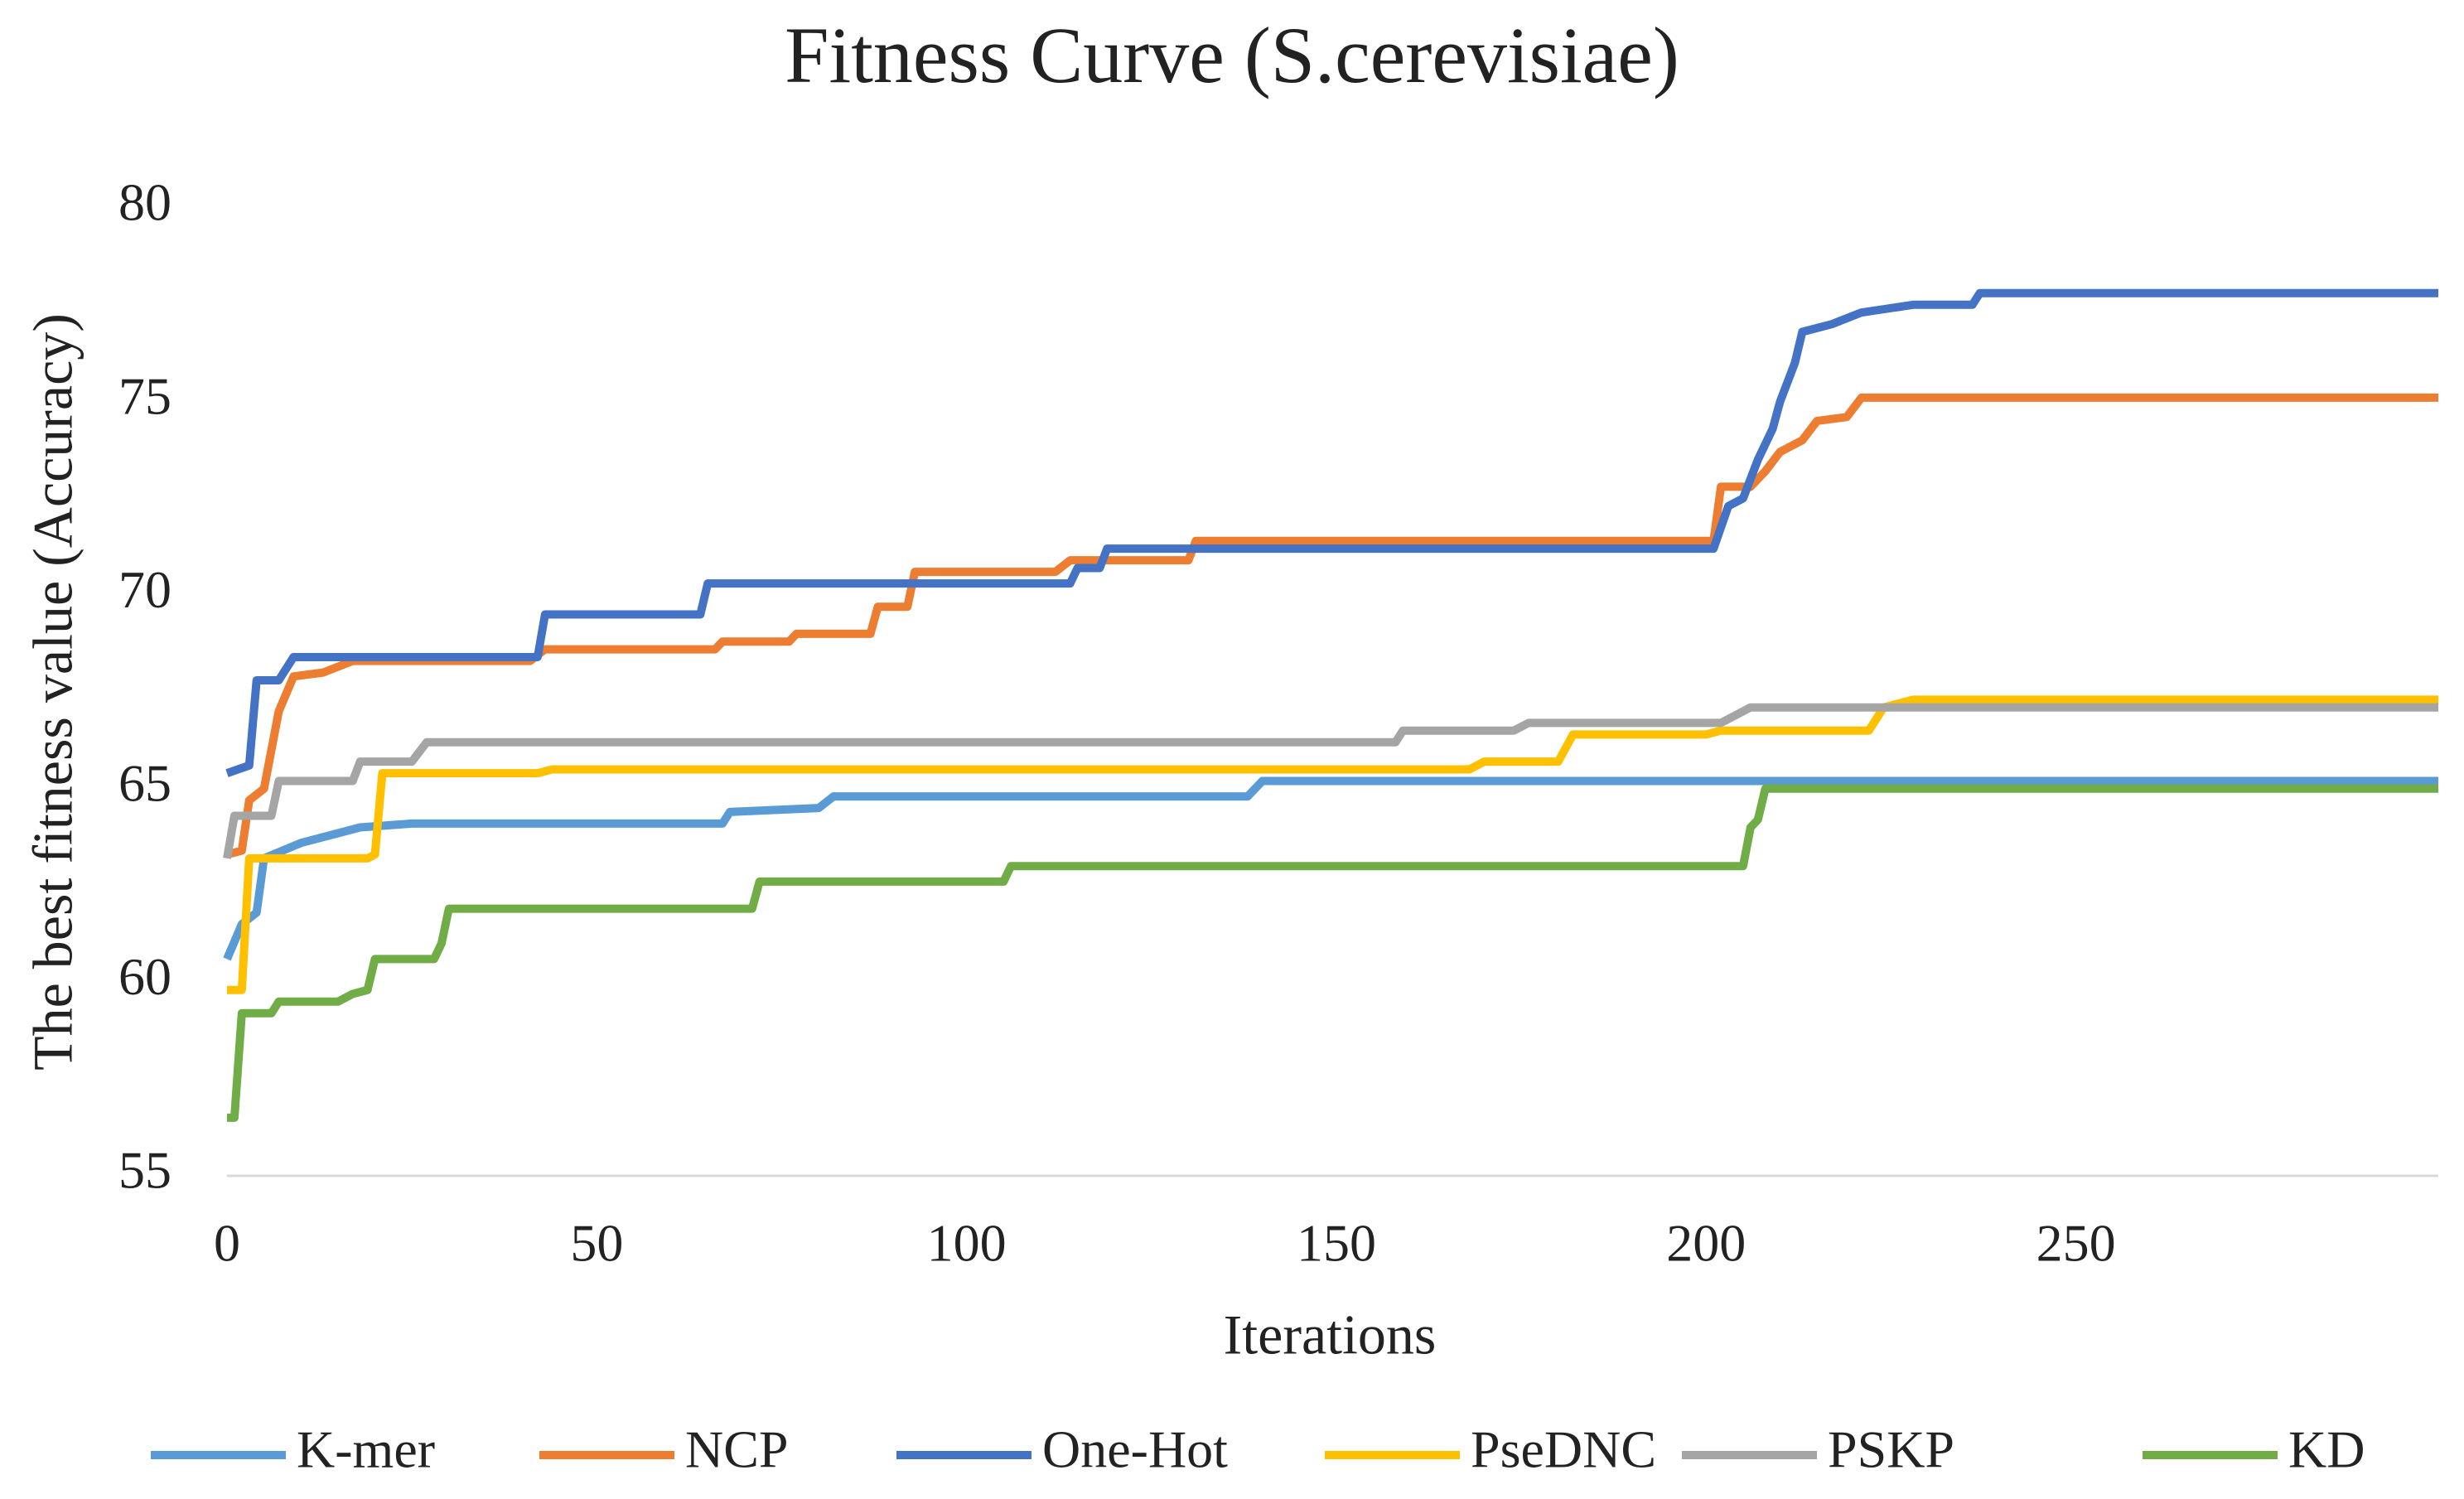  What do you see at coordinates (2326, 1449) in the screenshot?
I see `legend-label: KD` at bounding box center [2326, 1449].